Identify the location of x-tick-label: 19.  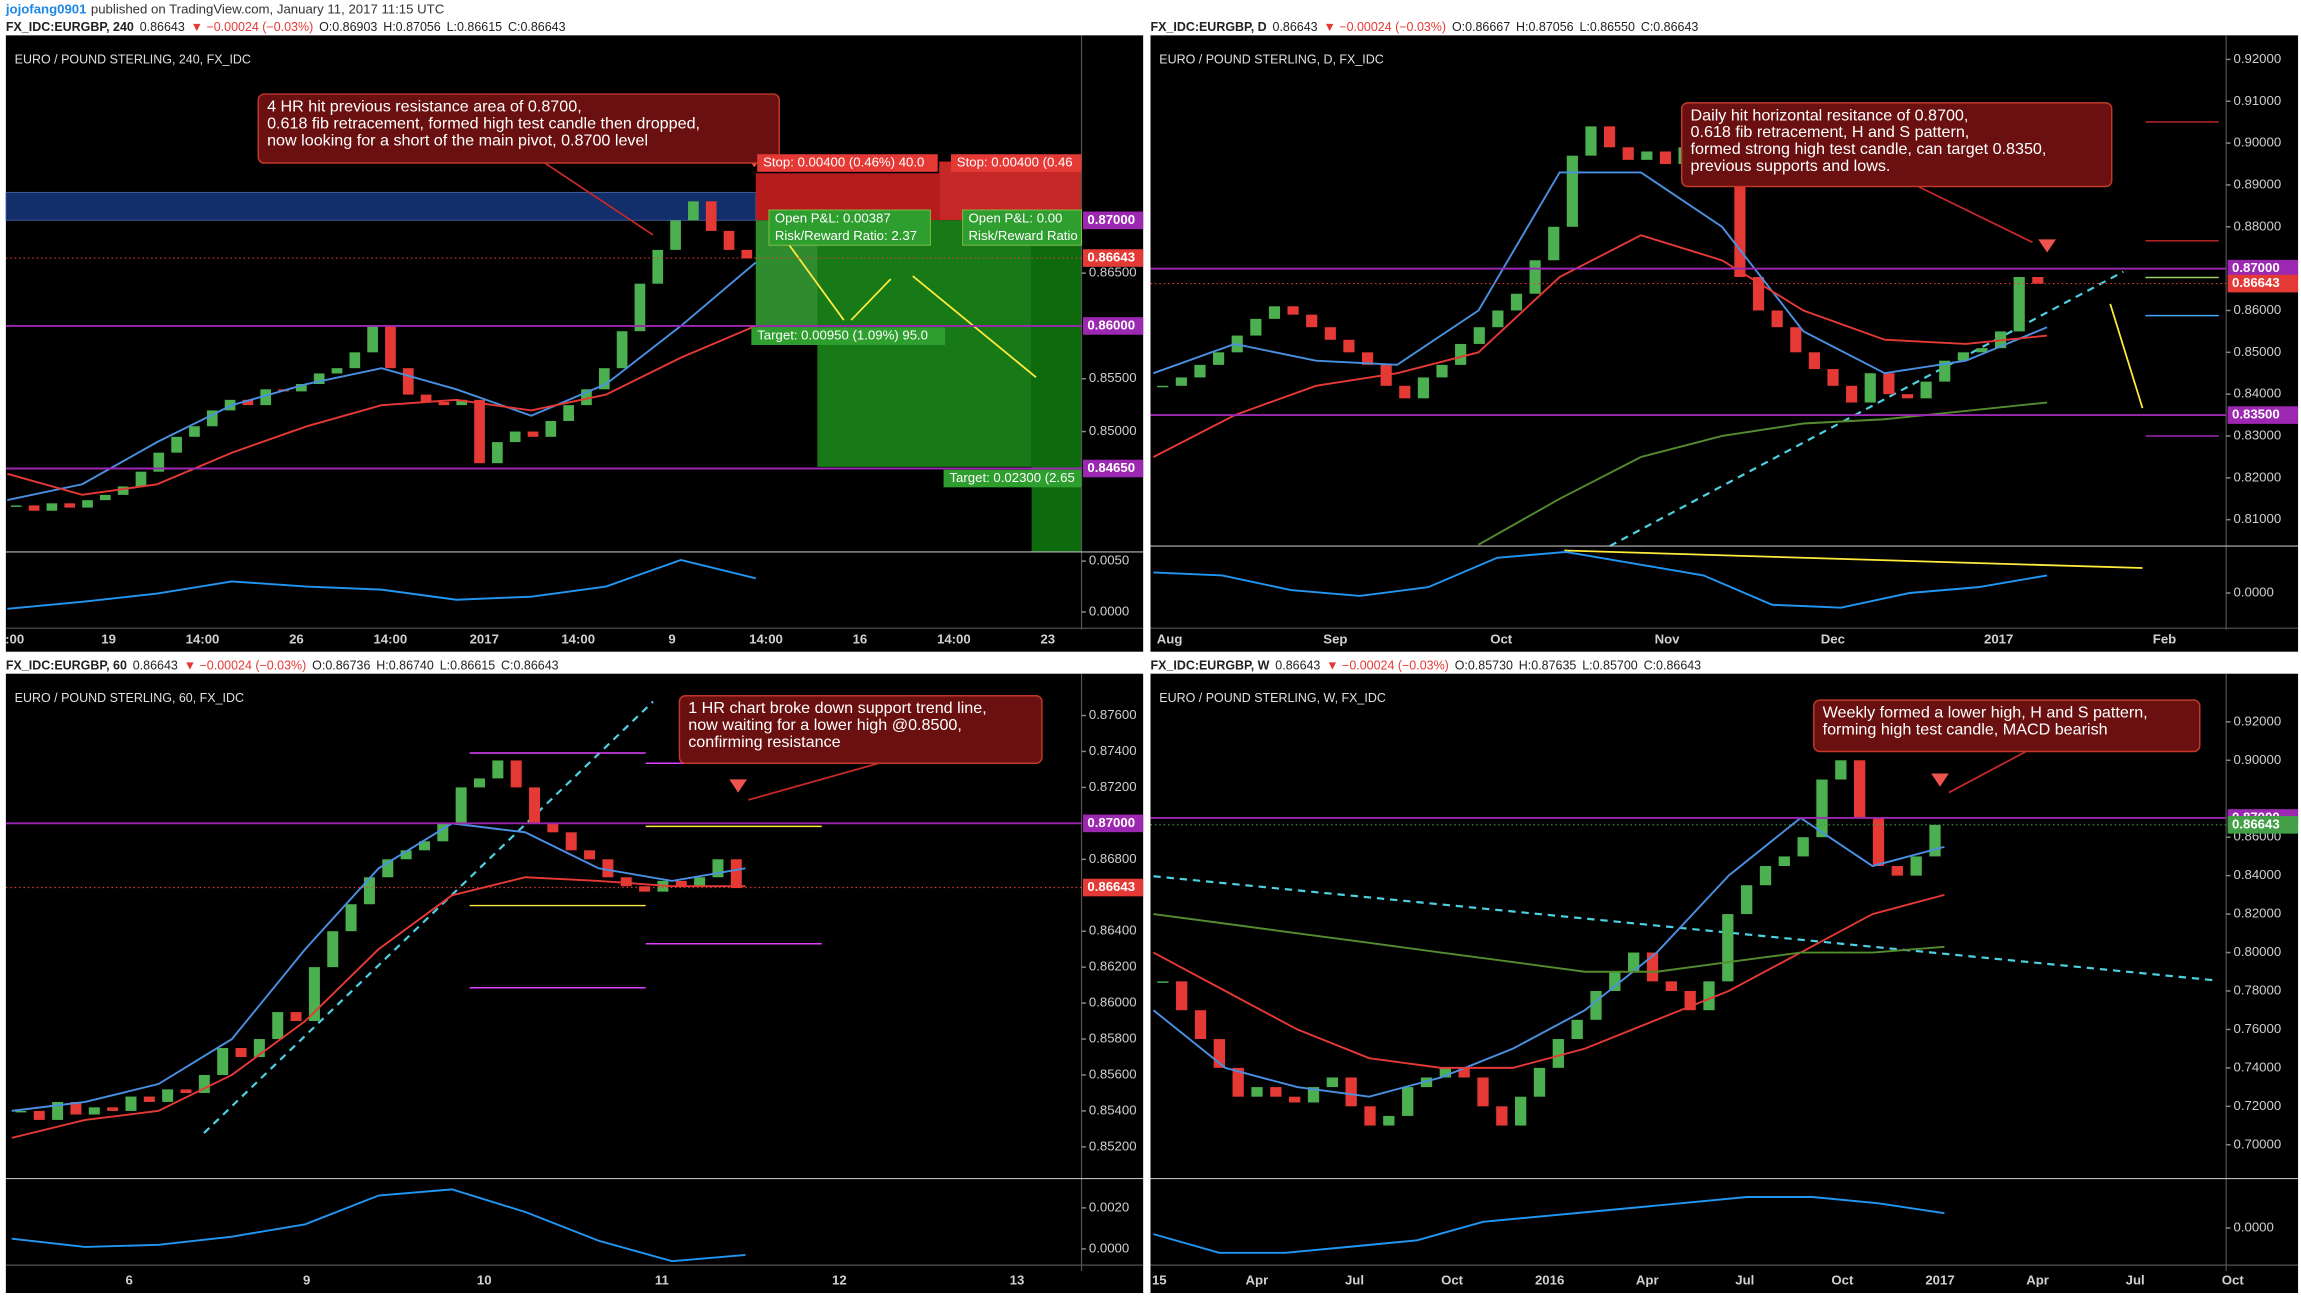
(108, 638).